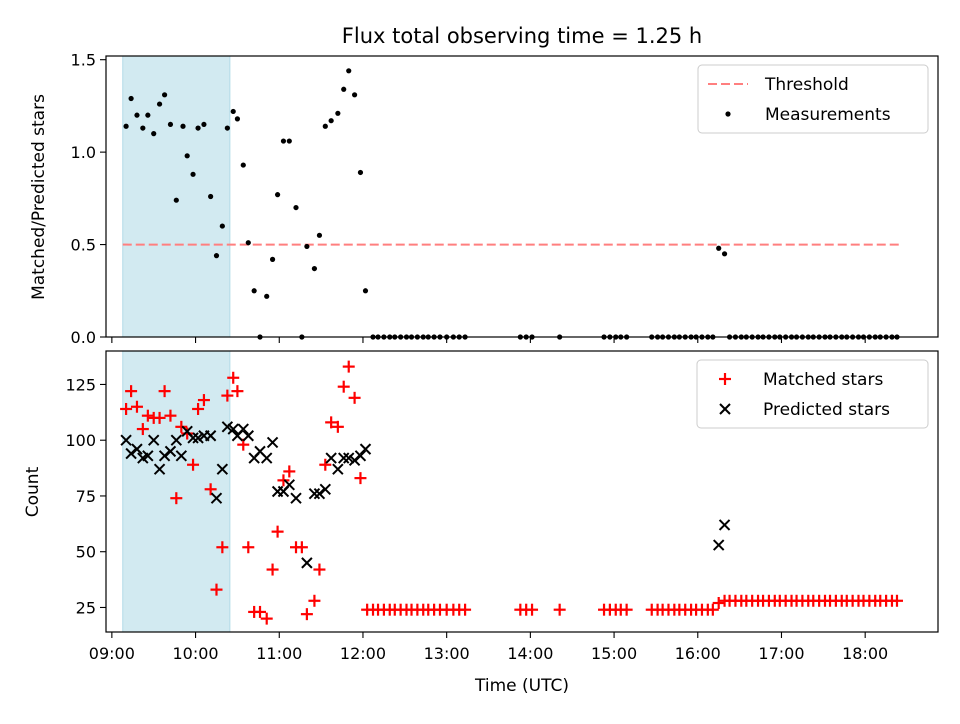 This screenshot has width=960, height=724. I want to click on y-tick-label: 125, so click(80, 384).